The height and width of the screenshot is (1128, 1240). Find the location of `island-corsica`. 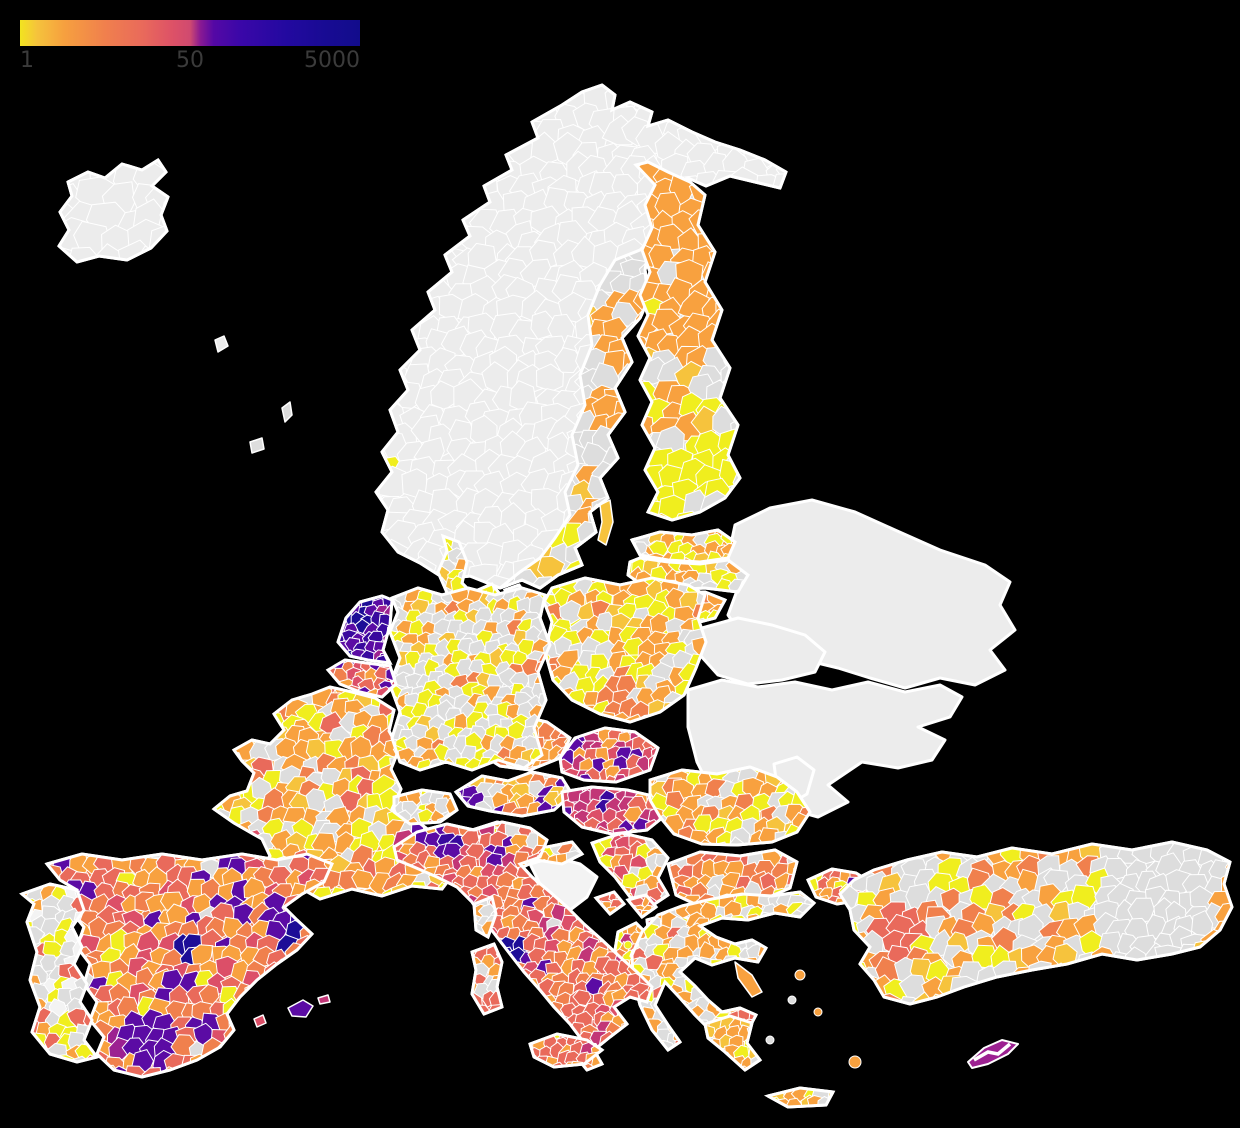

island-corsica is located at coordinates (485, 917).